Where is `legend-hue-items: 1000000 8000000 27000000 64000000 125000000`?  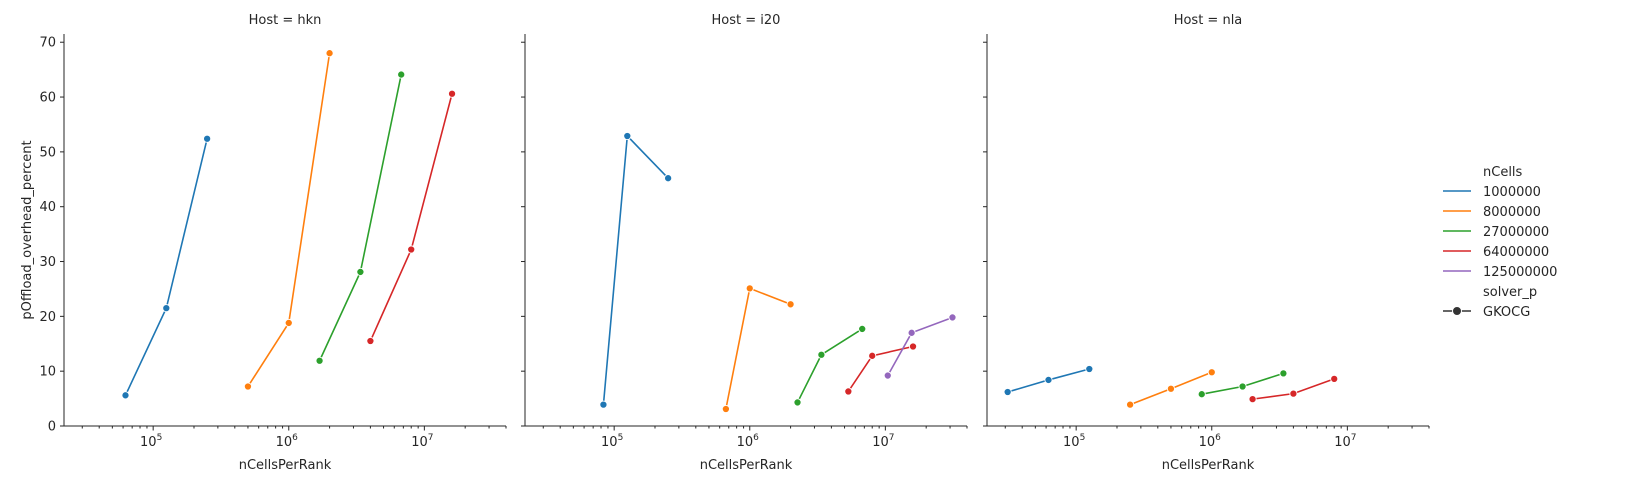
legend-hue-items: 1000000 8000000 27000000 64000000 125000000 is located at coordinates (1500, 232).